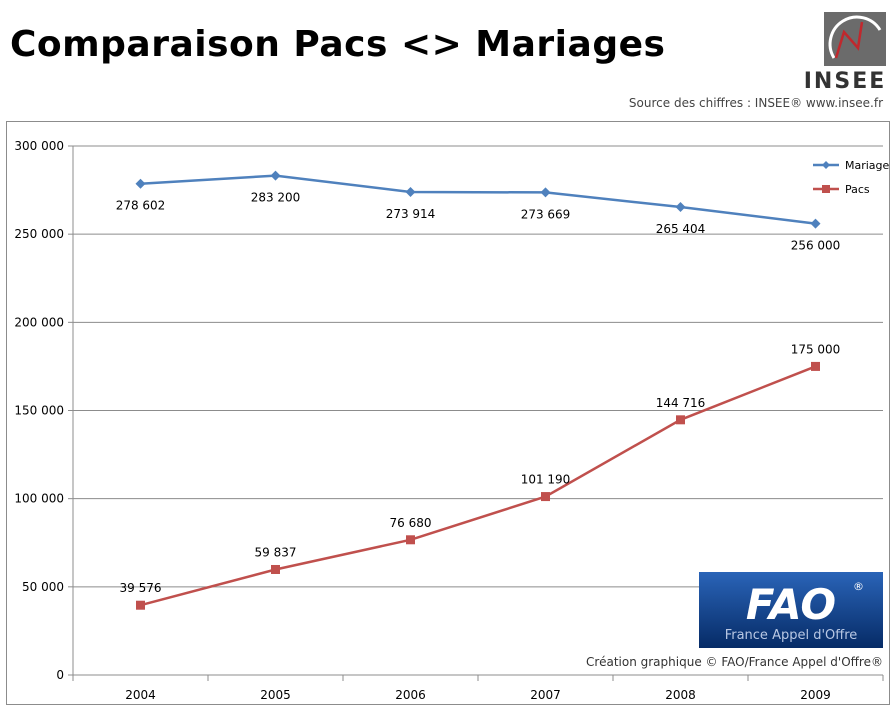  I want to click on insee-logo-text: INSEE, so click(845, 81).